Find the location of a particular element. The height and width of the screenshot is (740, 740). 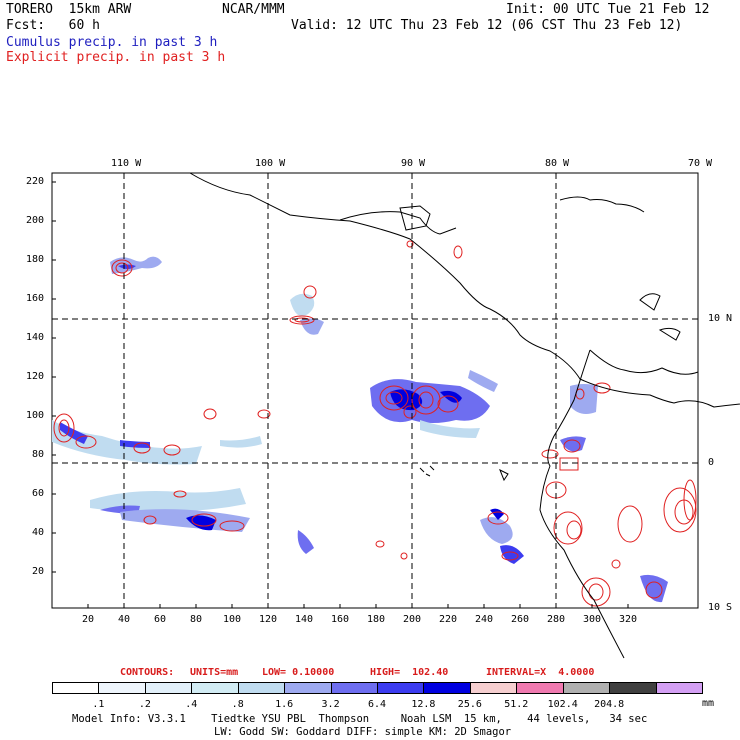

legend-label: 6.4 is located at coordinates (377, 704).